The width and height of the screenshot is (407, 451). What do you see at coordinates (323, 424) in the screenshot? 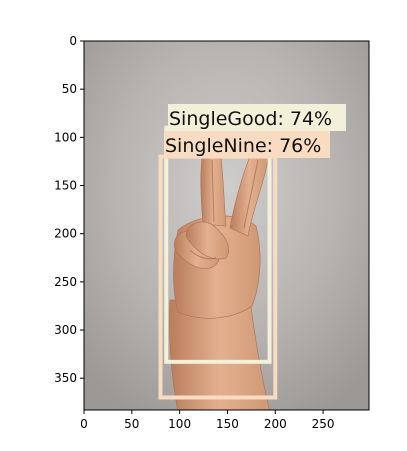
I see `x-tick-label: 250` at bounding box center [323, 424].